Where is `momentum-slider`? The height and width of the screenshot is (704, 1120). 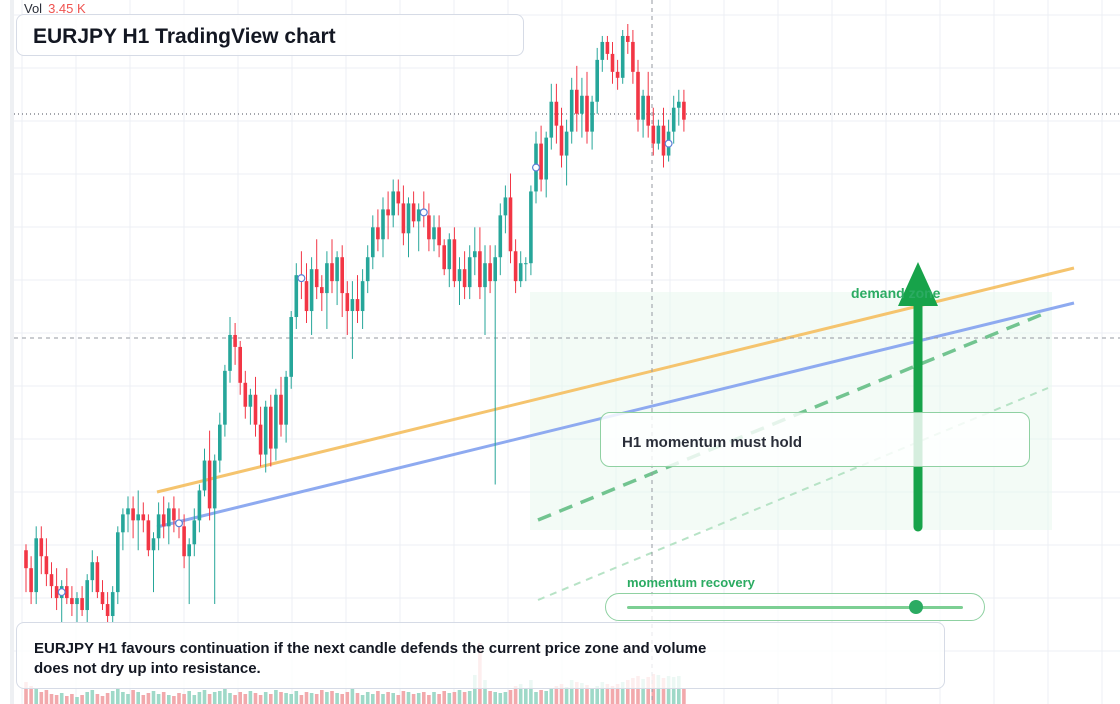
momentum-slider is located at coordinates (795, 607).